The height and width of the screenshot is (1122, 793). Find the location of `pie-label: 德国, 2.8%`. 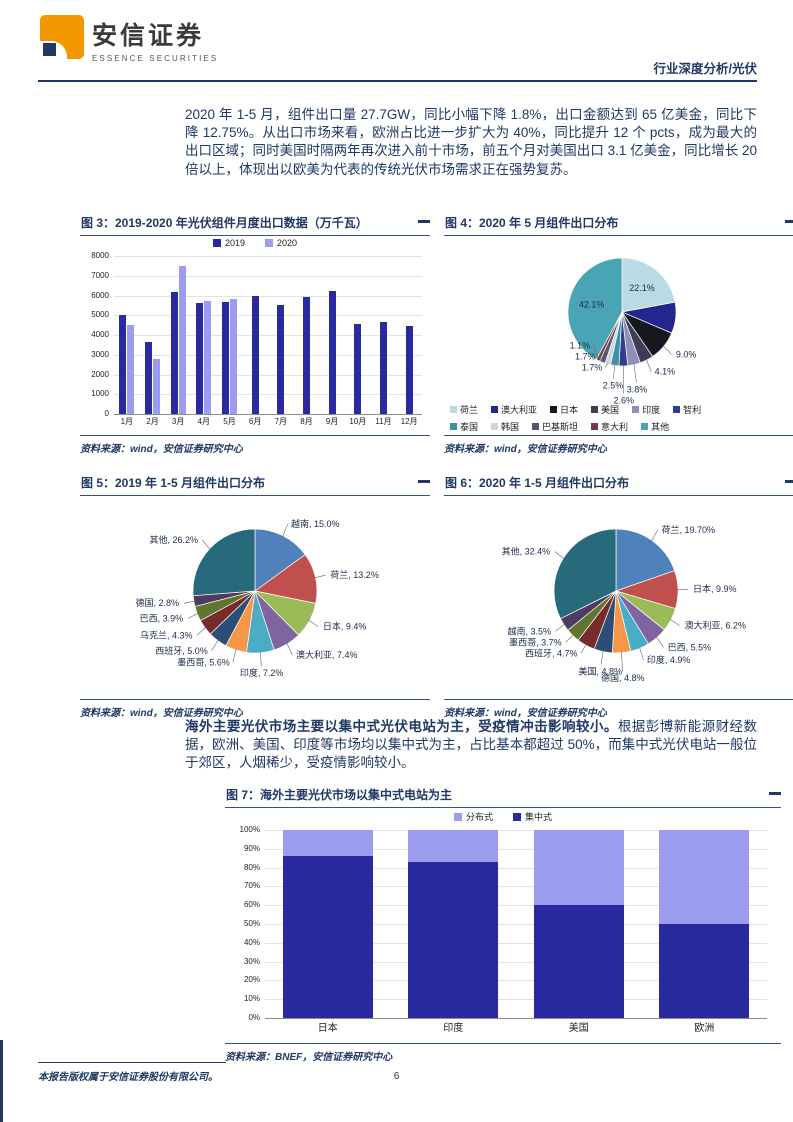

pie-label: 德国, 2.8% is located at coordinates (157, 602).